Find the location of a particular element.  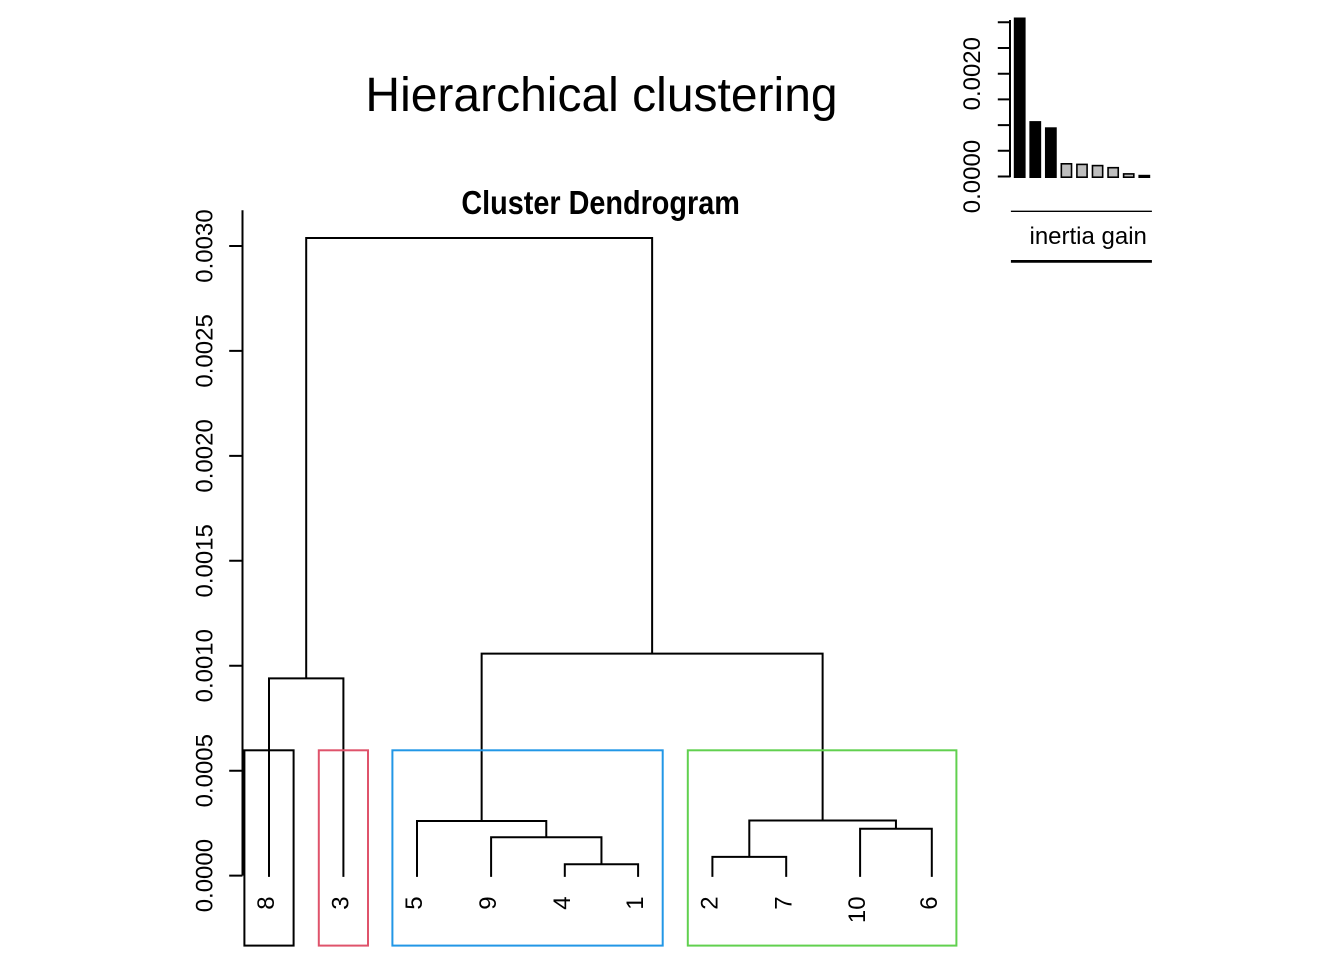

svg-text: 0.0015 is located at coordinates (204, 560).